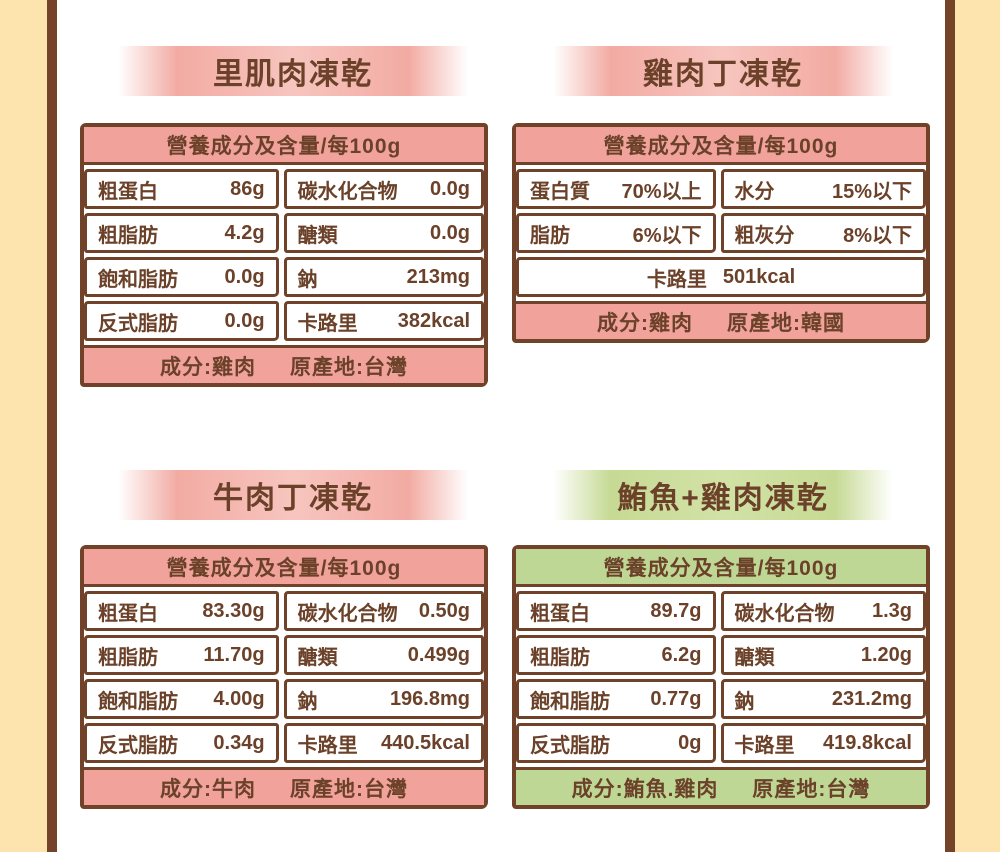  I want to click on nutrient-value: 1.3g, so click(891, 610).